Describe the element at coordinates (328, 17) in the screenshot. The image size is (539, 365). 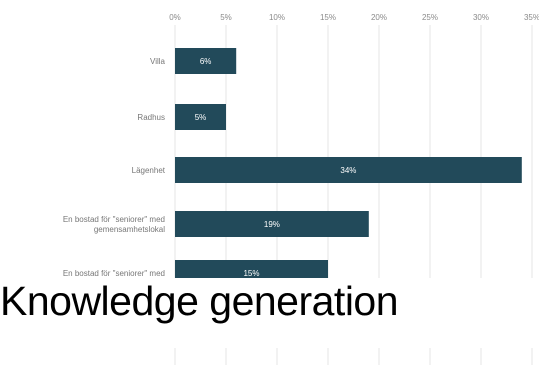
I see `x-tick-label: 15%` at that location.